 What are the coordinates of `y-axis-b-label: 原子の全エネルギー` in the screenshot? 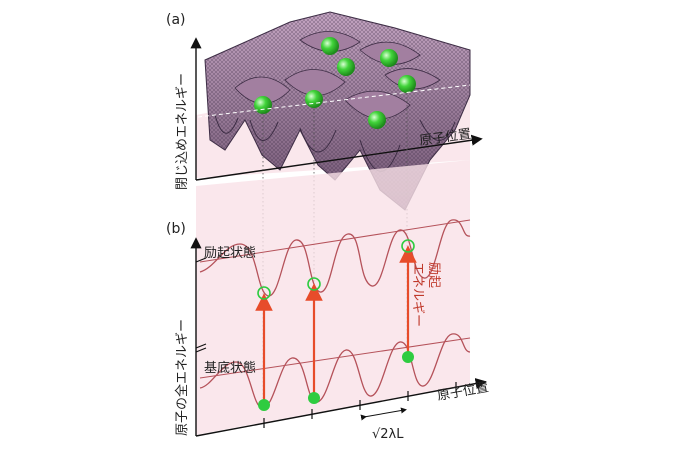 It's located at (182, 377).